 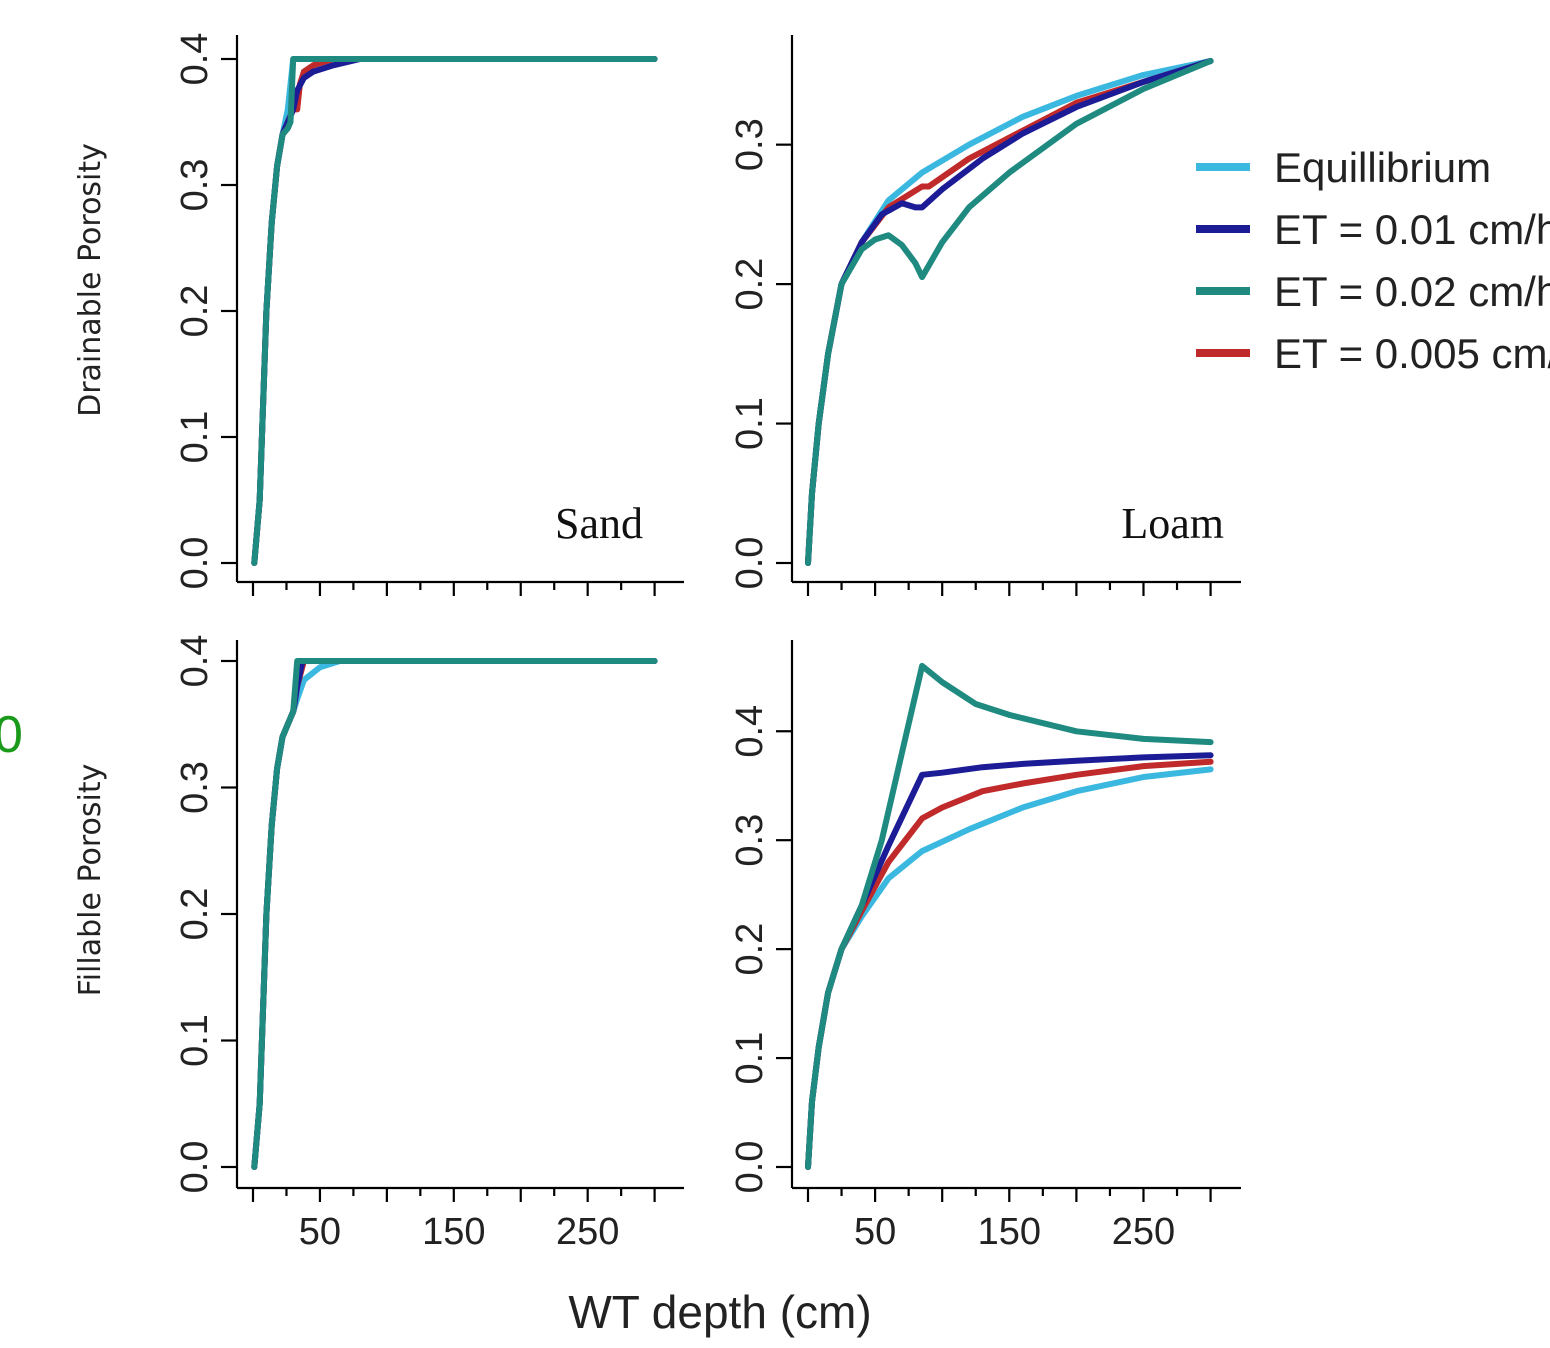 I want to click on legend-label: Equillibrium, so click(x=1382, y=167).